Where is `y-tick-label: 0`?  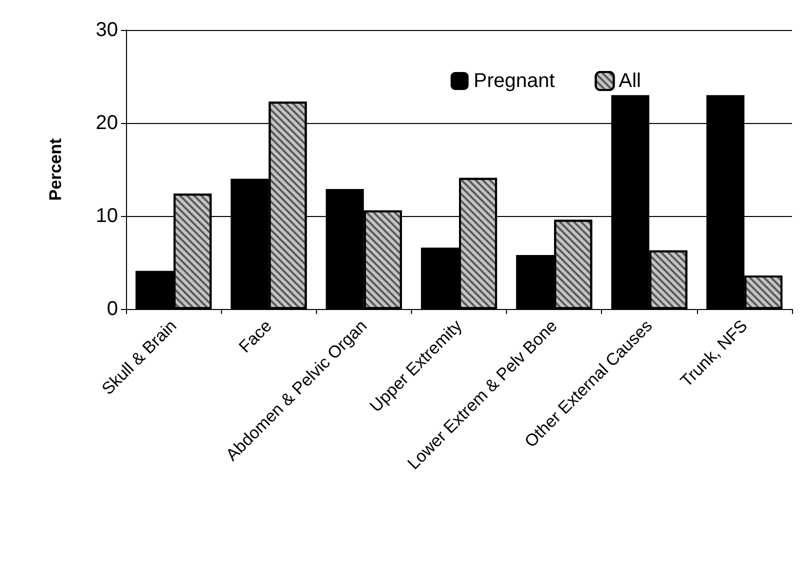 y-tick-label: 0 is located at coordinates (112, 309).